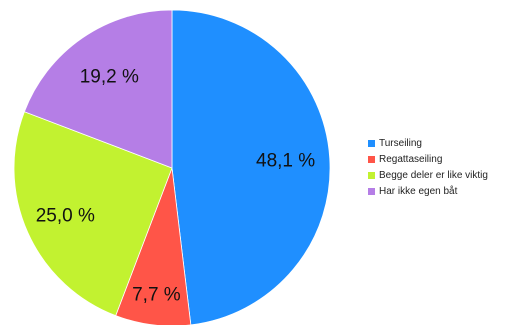  What do you see at coordinates (411, 159) in the screenshot?
I see `legend-label: Regattaseiling` at bounding box center [411, 159].